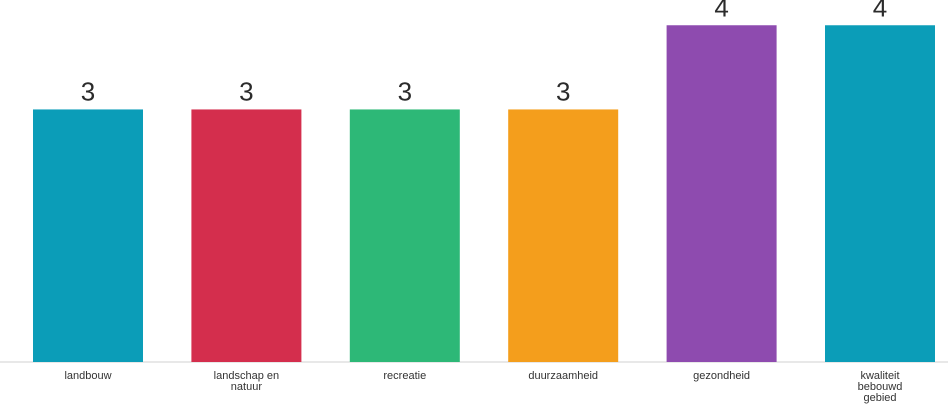 The width and height of the screenshot is (948, 412). Describe the element at coordinates (246, 91) in the screenshot. I see `value-label-1: 3` at that location.